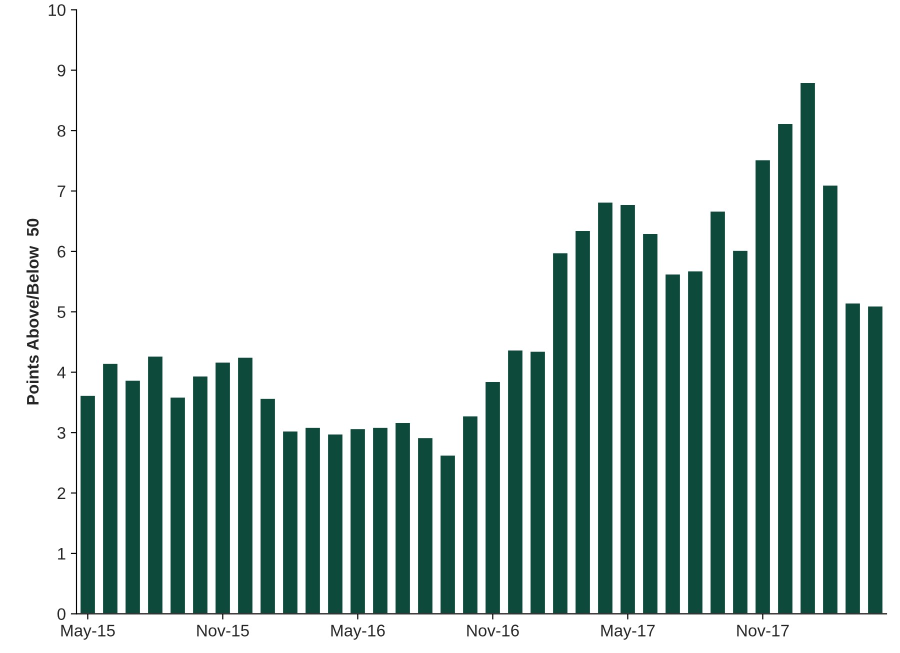 This screenshot has height=653, width=900. What do you see at coordinates (628, 632) in the screenshot?
I see `x-tick-label: May-17` at bounding box center [628, 632].